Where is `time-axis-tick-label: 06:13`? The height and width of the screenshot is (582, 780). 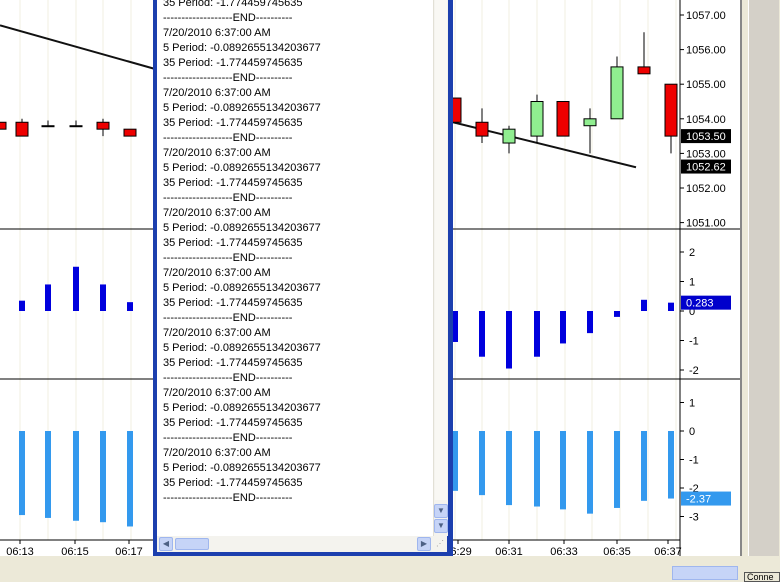
time-axis-tick-label: 06:13 is located at coordinates (20, 552).